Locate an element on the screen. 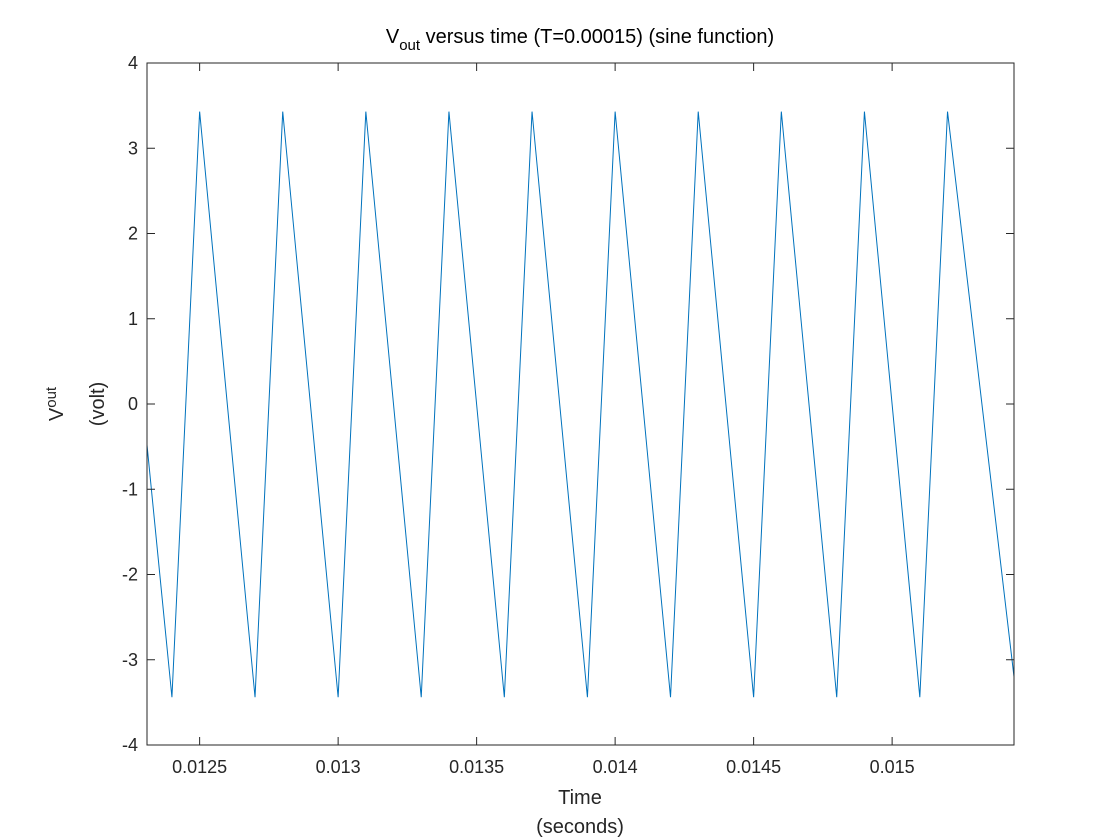 This screenshot has height=840, width=1120. x-tick-label: 0.0125 is located at coordinates (199, 767).